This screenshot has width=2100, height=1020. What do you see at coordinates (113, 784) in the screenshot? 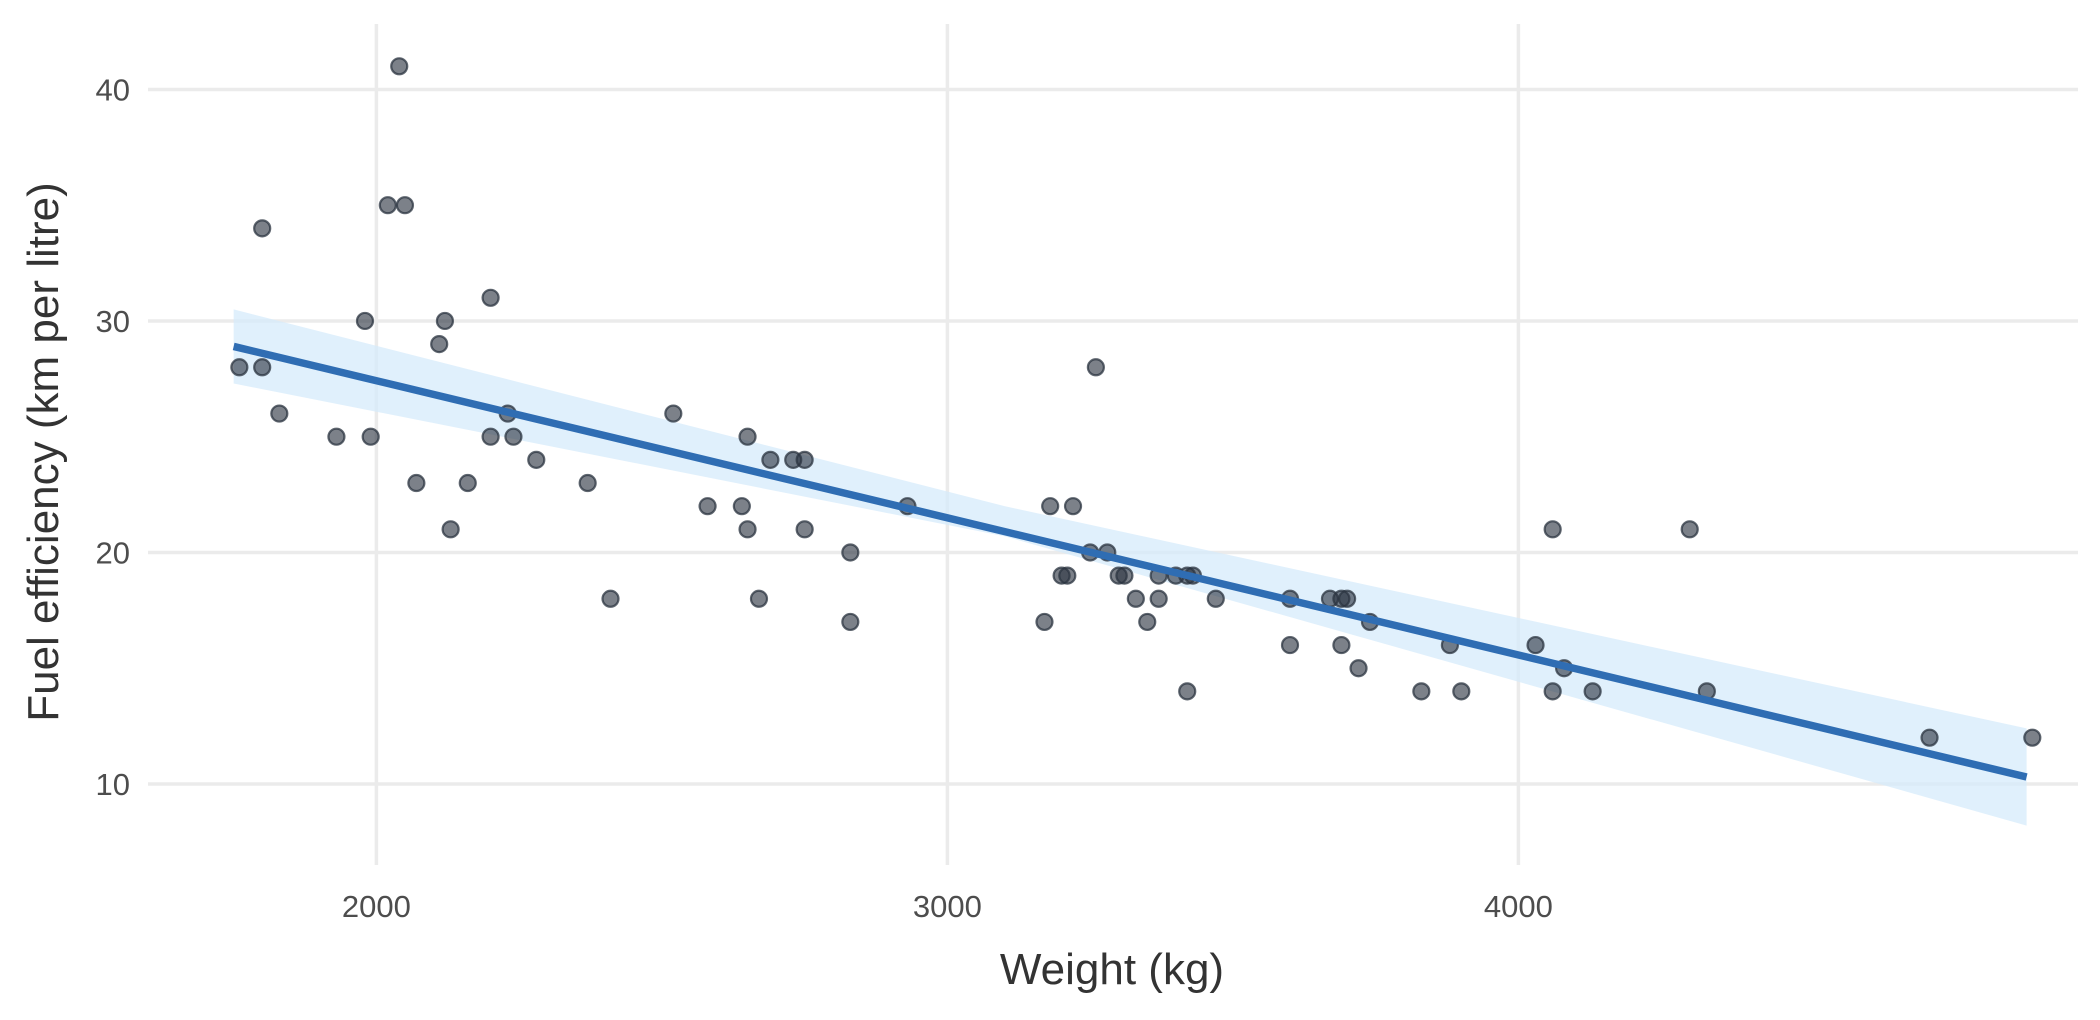
I see `y-tick-label: 10` at bounding box center [113, 784].